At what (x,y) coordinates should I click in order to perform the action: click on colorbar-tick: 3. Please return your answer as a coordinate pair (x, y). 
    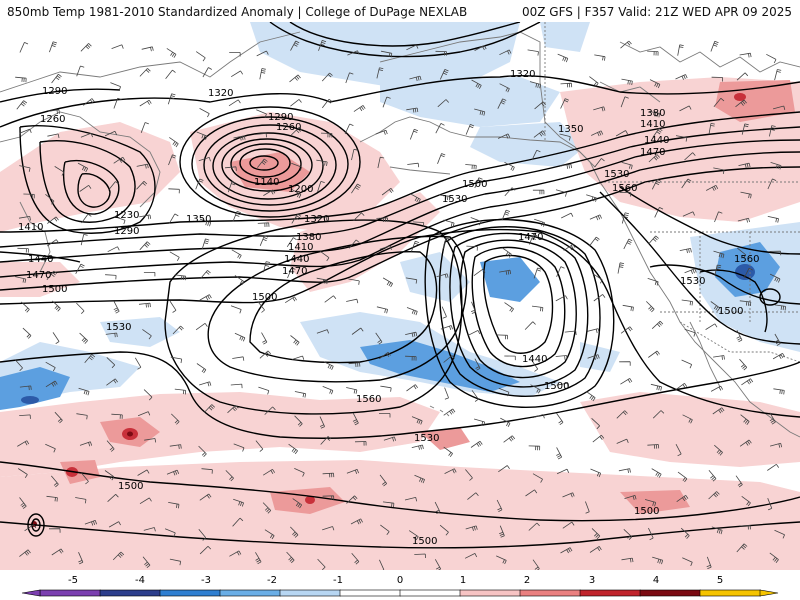
    Looking at the image, I should click on (592, 580).